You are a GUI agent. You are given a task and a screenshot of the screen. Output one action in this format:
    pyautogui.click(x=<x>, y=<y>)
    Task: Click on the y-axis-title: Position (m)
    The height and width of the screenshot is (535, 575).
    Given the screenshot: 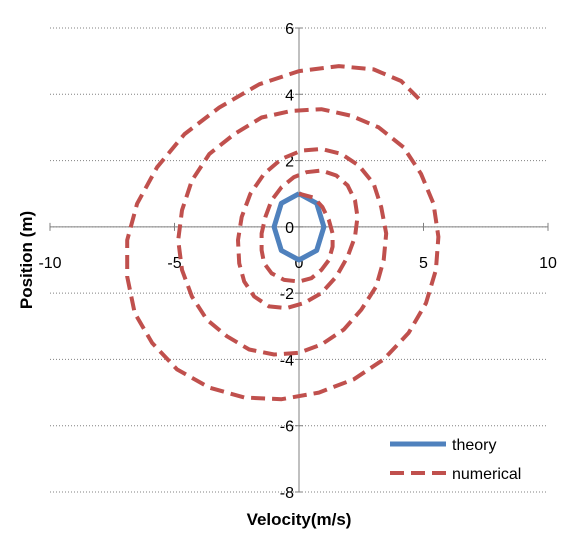 What is the action you would take?
    pyautogui.click(x=26, y=260)
    